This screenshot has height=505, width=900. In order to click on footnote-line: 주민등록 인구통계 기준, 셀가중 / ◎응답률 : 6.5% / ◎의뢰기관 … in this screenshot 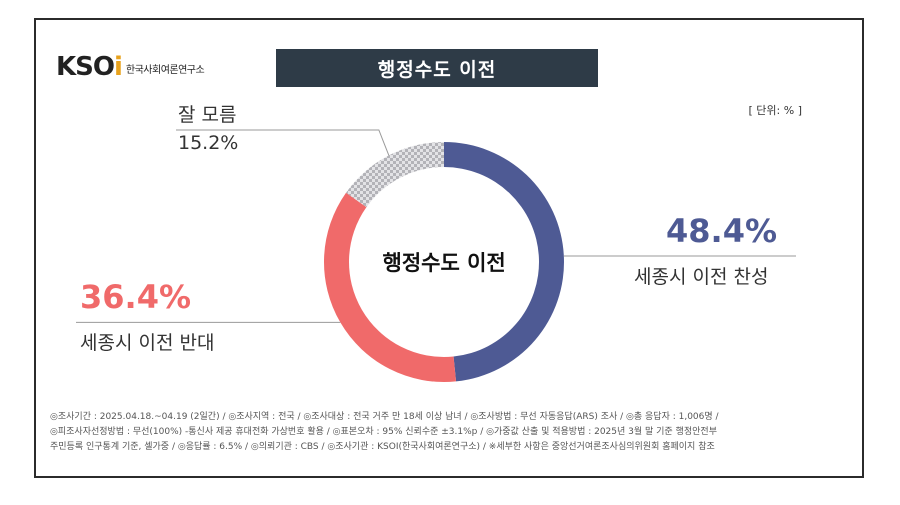, I will do `click(382, 447)`.